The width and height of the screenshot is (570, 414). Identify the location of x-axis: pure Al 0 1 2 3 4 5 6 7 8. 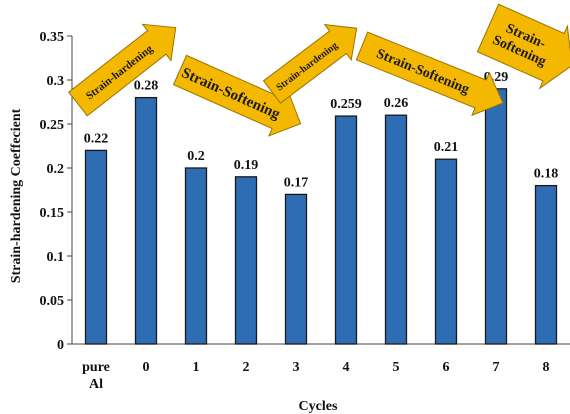
(321, 367).